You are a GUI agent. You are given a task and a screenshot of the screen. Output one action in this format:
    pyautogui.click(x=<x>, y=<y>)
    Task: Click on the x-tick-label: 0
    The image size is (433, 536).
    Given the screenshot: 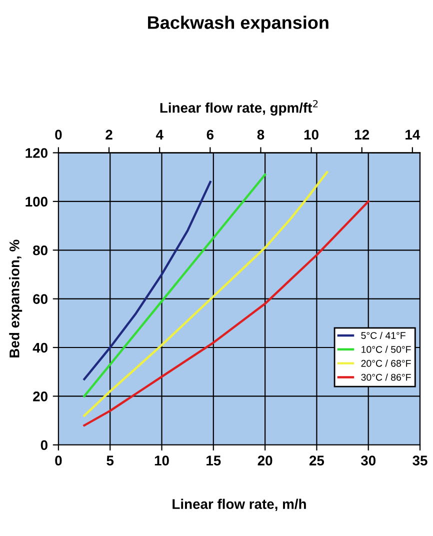 What is the action you would take?
    pyautogui.click(x=58, y=461)
    